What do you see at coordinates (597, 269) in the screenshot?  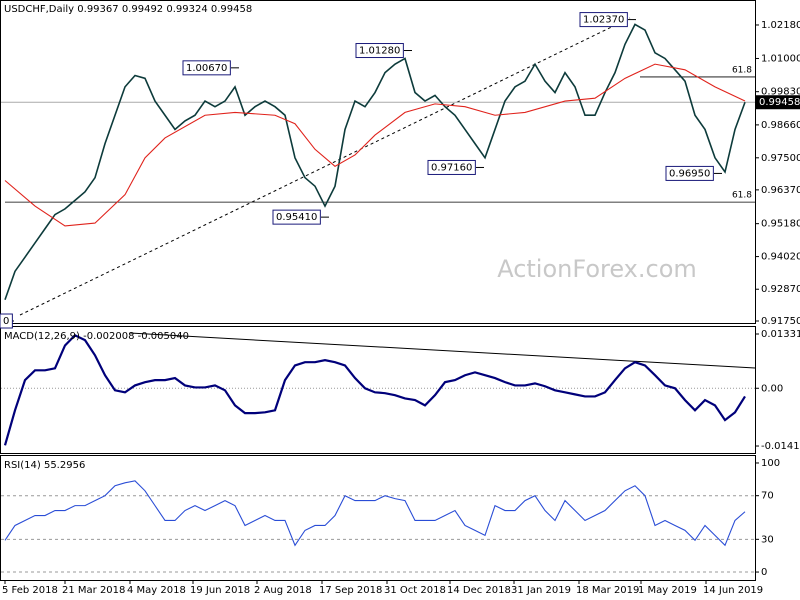 I see `watermark: ActionForex.com` at bounding box center [597, 269].